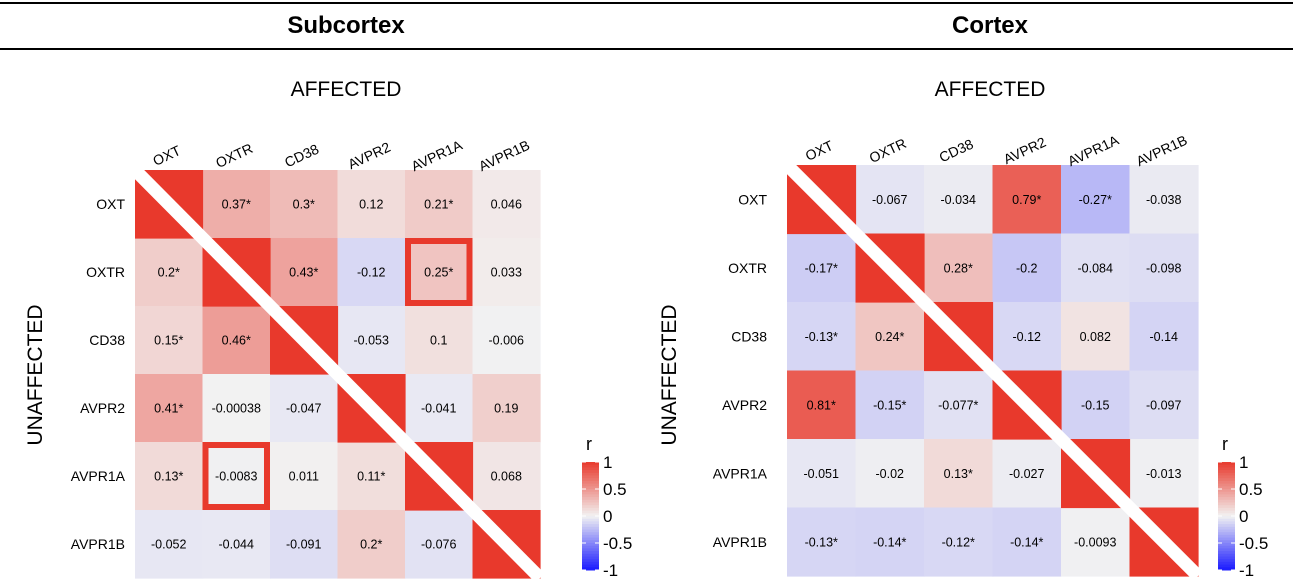 The height and width of the screenshot is (585, 1293). Describe the element at coordinates (752, 199) in the screenshot. I see `cortex-row-label-oxt: OXT` at that location.